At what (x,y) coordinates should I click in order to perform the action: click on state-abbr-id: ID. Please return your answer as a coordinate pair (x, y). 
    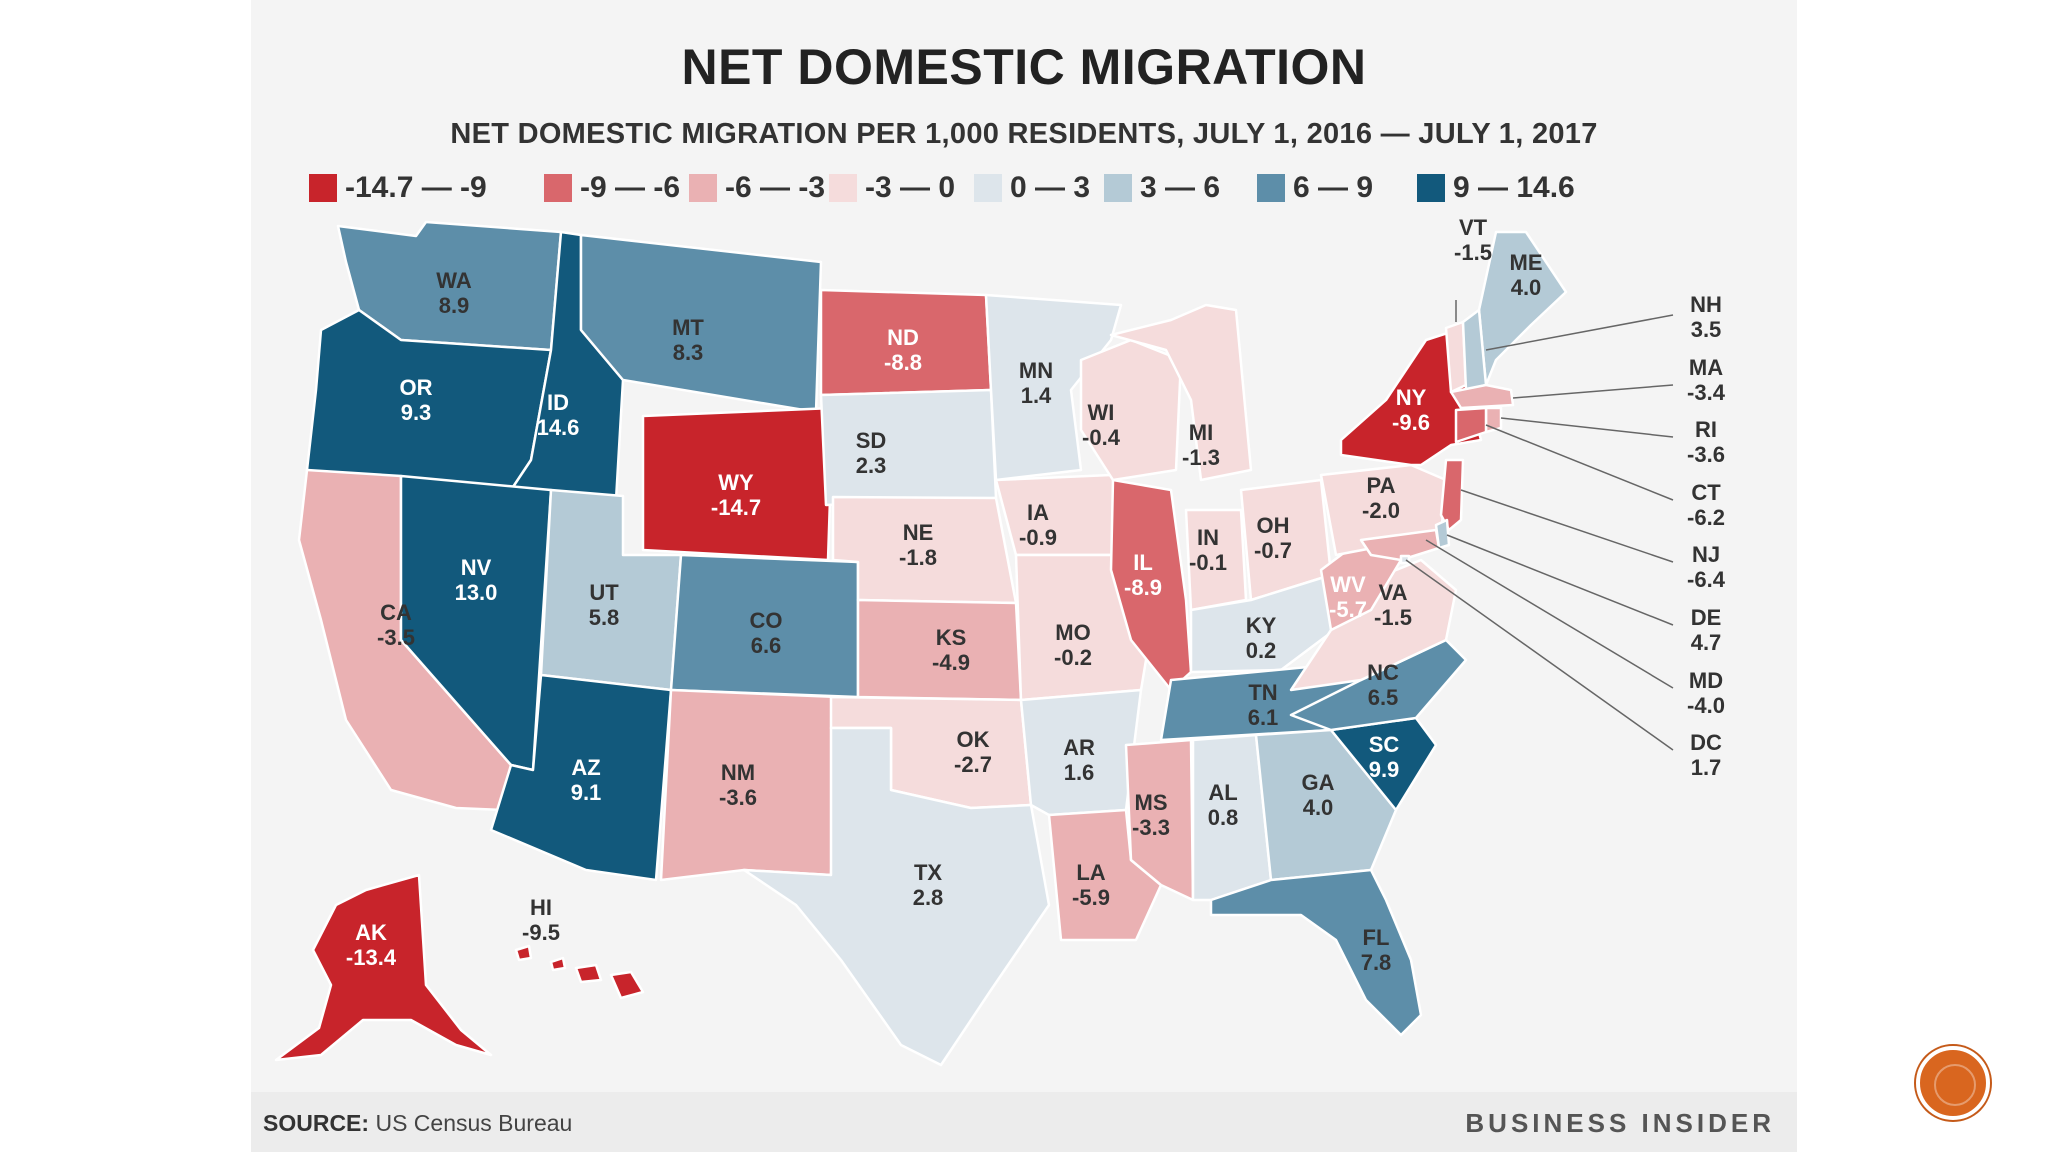
    Looking at the image, I should click on (558, 402).